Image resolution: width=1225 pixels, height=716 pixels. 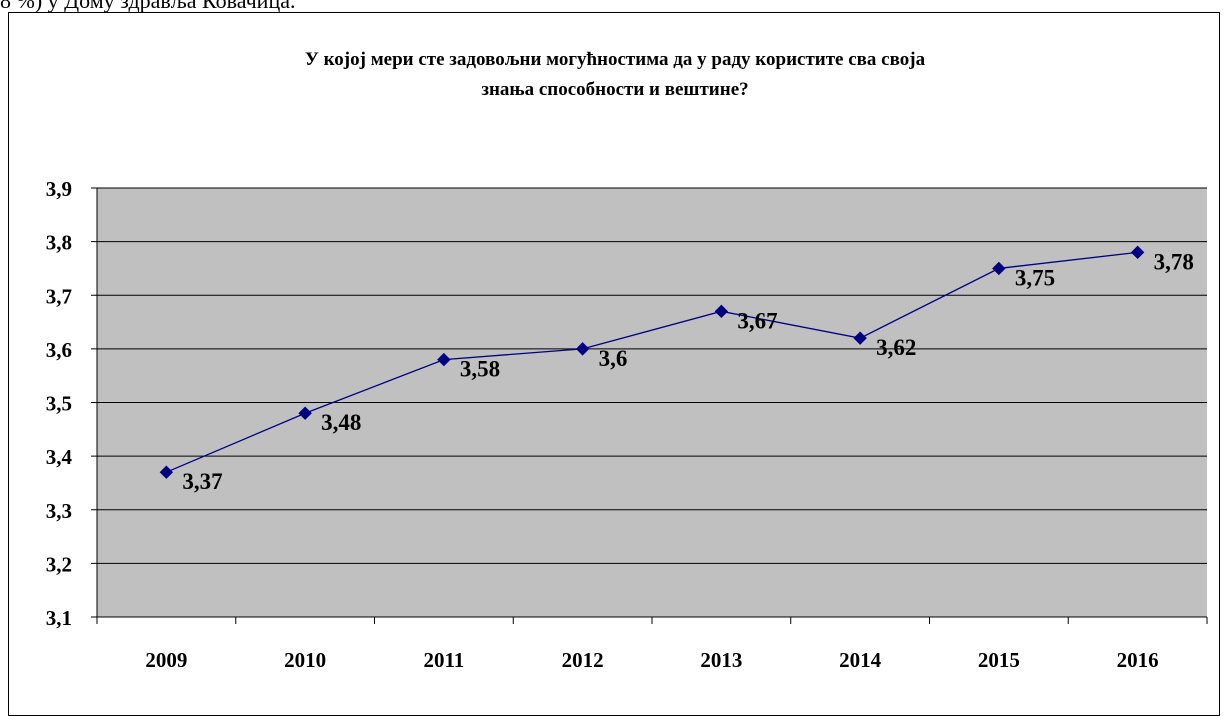 I want to click on data-label: 3,48, so click(x=341, y=422).